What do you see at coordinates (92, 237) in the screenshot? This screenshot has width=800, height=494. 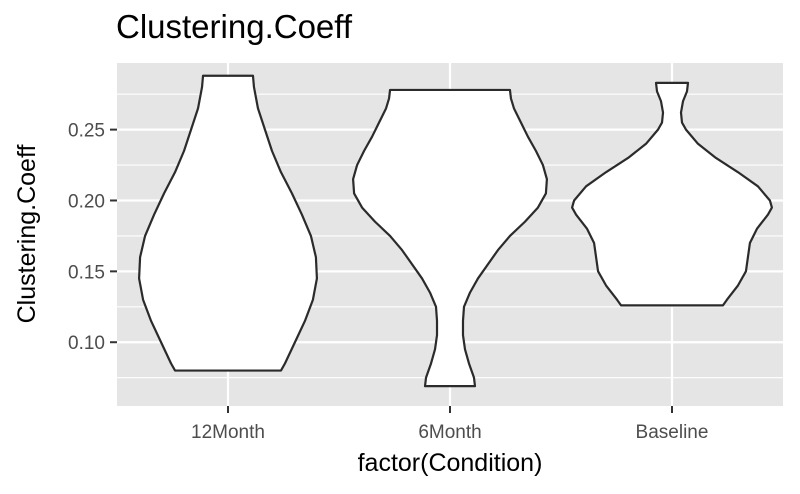 I see `y-axis: 0.10 0.15 0.20 0.25` at bounding box center [92, 237].